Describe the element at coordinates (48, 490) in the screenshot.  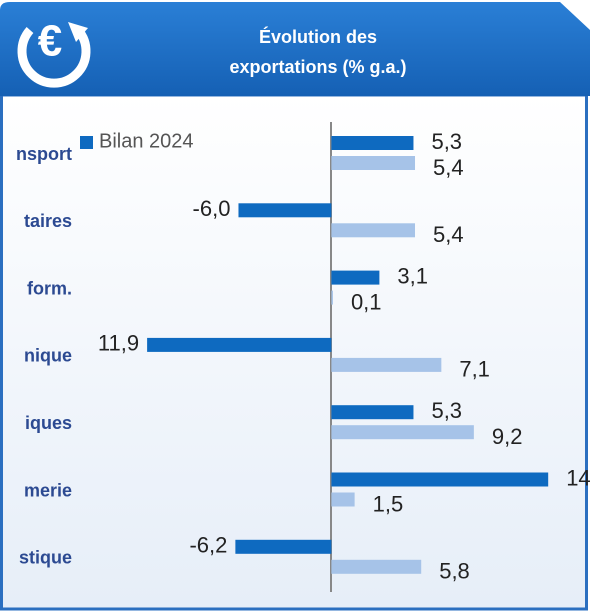
I see `category-label: merie` at that location.